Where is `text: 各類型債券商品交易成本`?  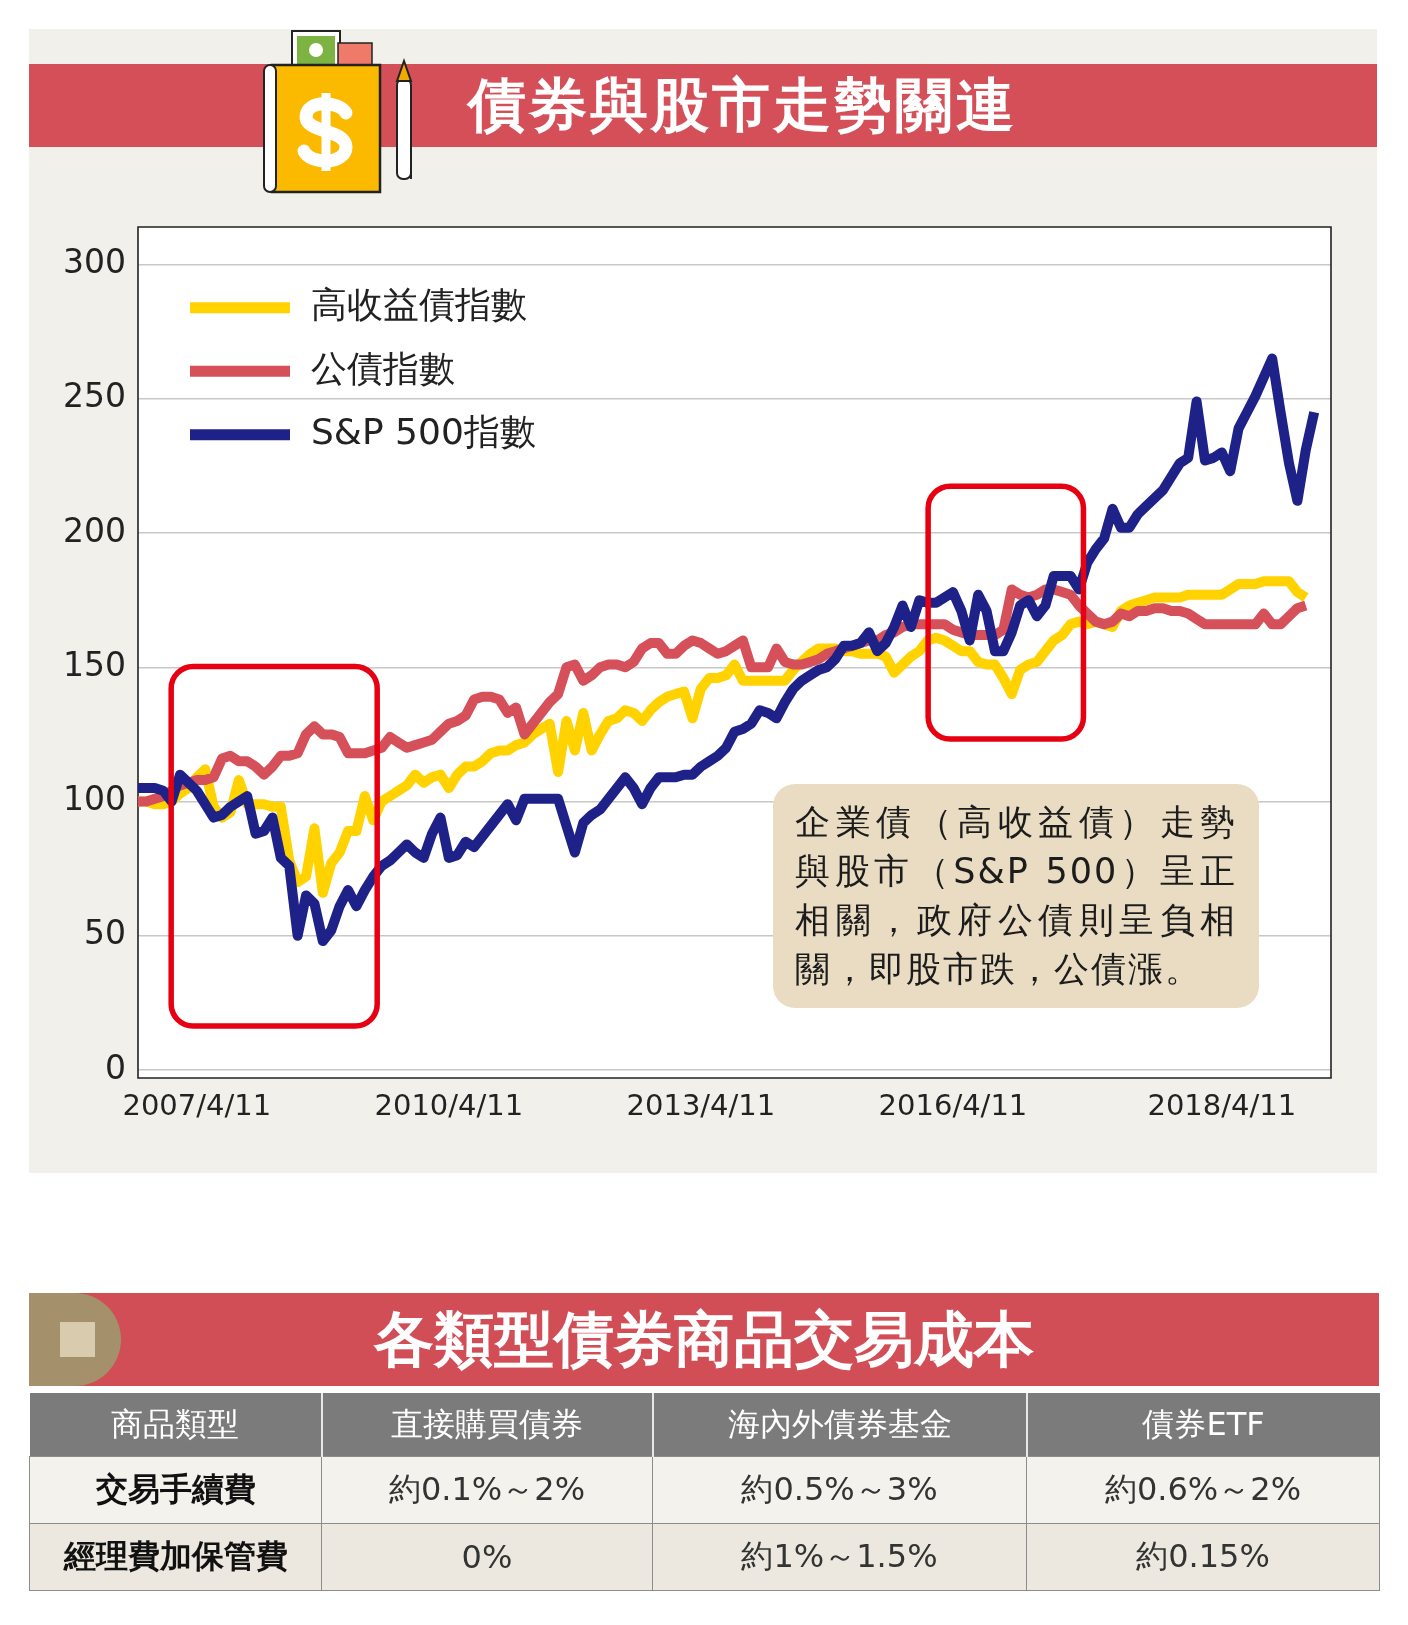 text: 各類型債券商品交易成本 is located at coordinates (704, 1339).